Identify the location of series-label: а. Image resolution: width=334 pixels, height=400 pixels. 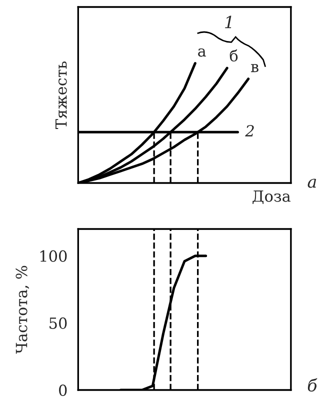
(202, 52).